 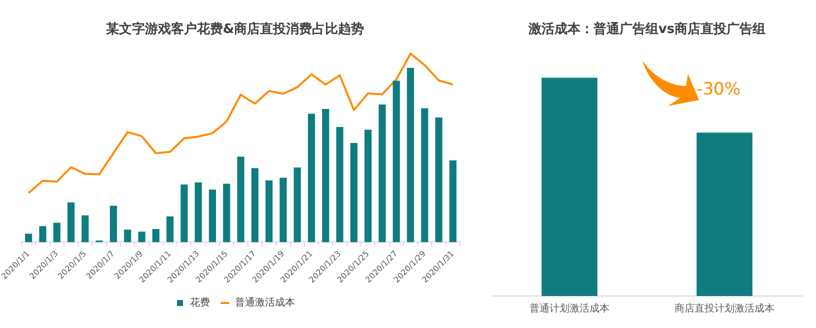 What do you see at coordinates (570, 308) in the screenshot?
I see `x-tick-label: 普通计划激活成本` at bounding box center [570, 308].